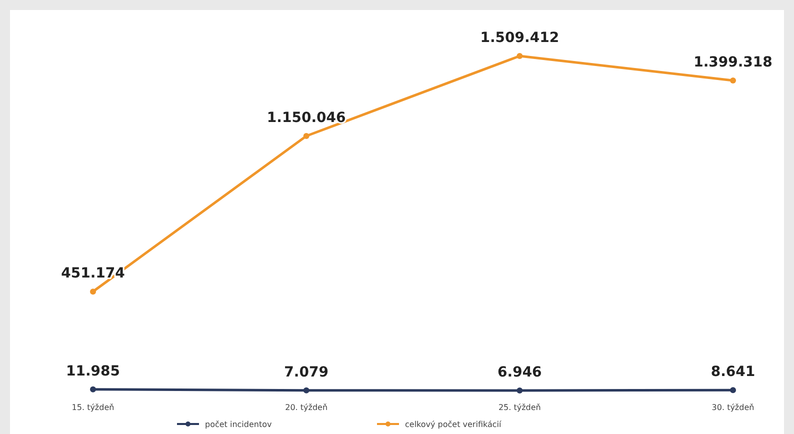 The image size is (794, 434). I want to click on data-label: 8.641, so click(733, 372).